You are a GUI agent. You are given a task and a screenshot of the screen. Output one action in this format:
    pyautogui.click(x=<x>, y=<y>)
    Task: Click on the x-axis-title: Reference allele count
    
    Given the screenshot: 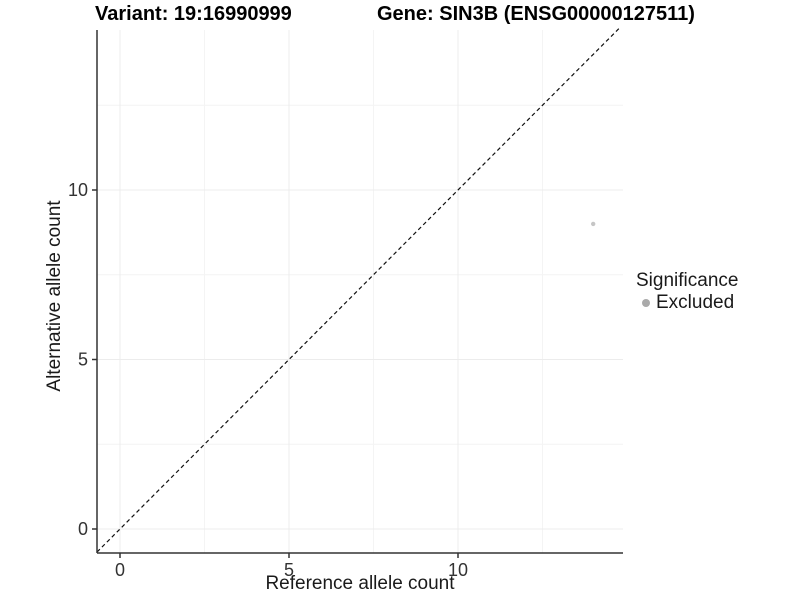 What is the action you would take?
    pyautogui.click(x=360, y=583)
    